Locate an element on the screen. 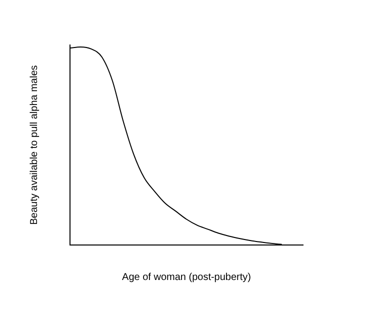 This screenshot has width=388, height=324. x-axis-title: Age of woman (post-puberty) is located at coordinates (186, 277).